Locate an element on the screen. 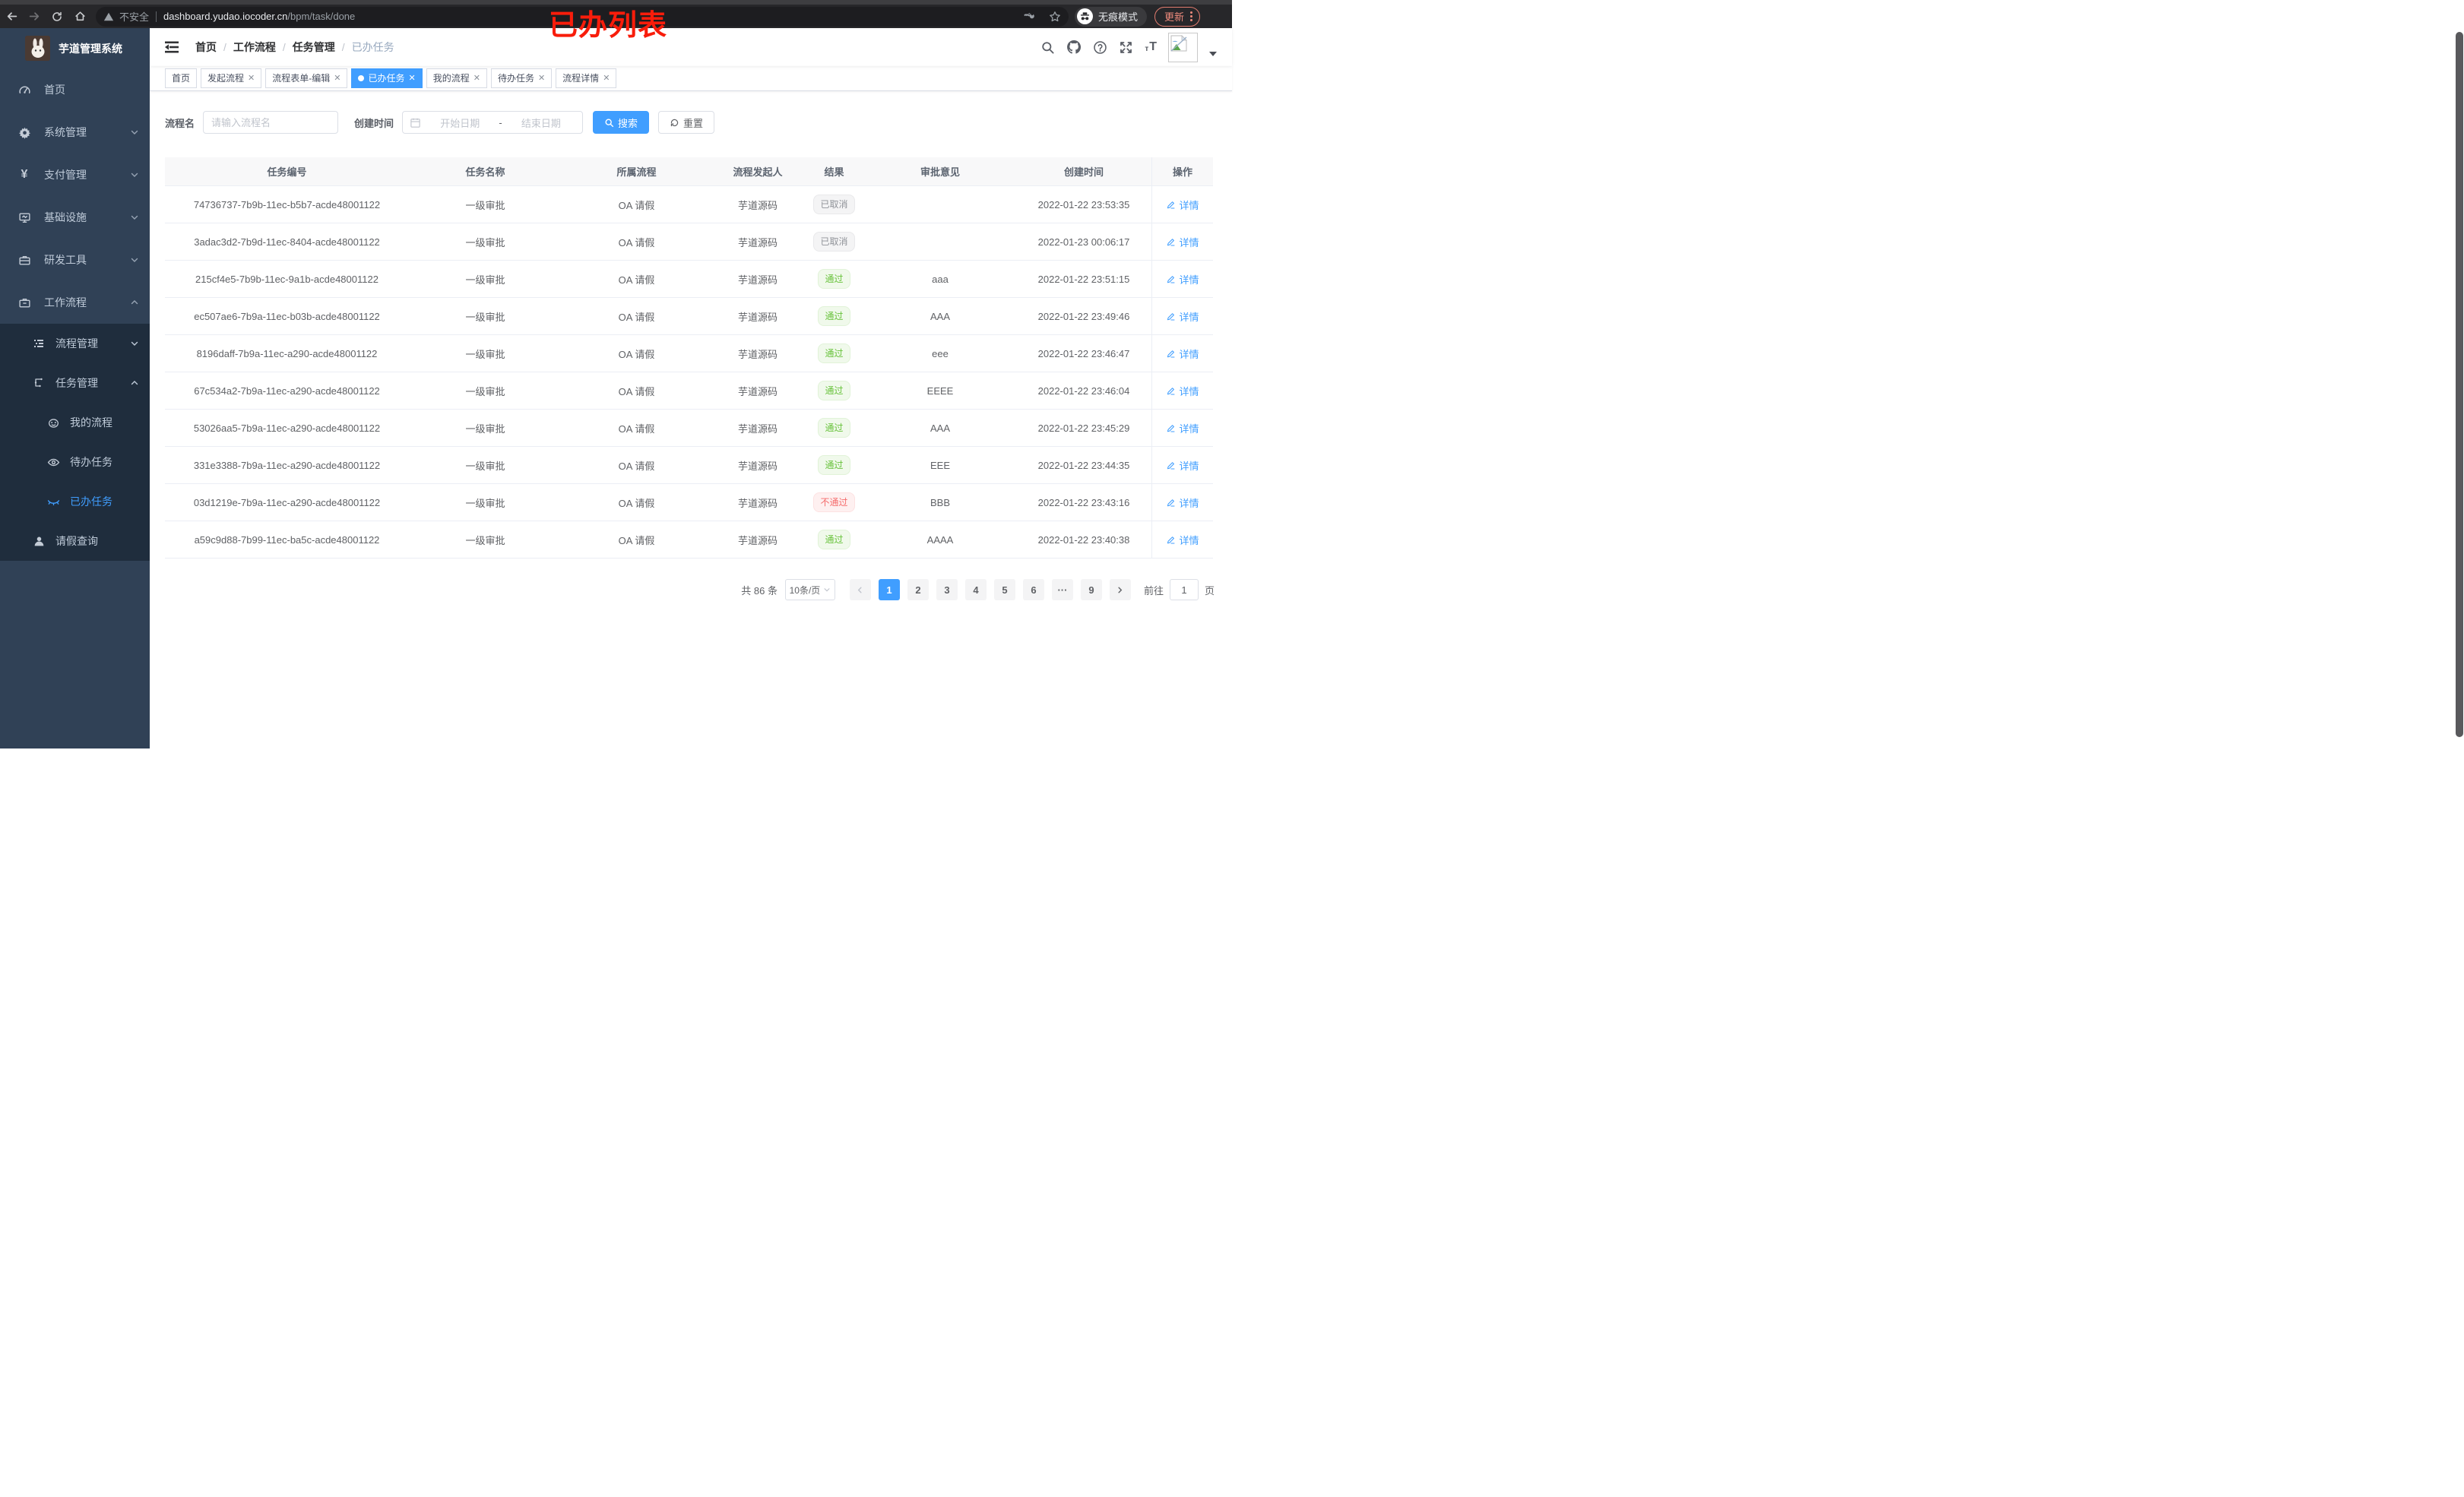 The image size is (2464, 1497). breadcrumb-home: 首页 is located at coordinates (206, 47).